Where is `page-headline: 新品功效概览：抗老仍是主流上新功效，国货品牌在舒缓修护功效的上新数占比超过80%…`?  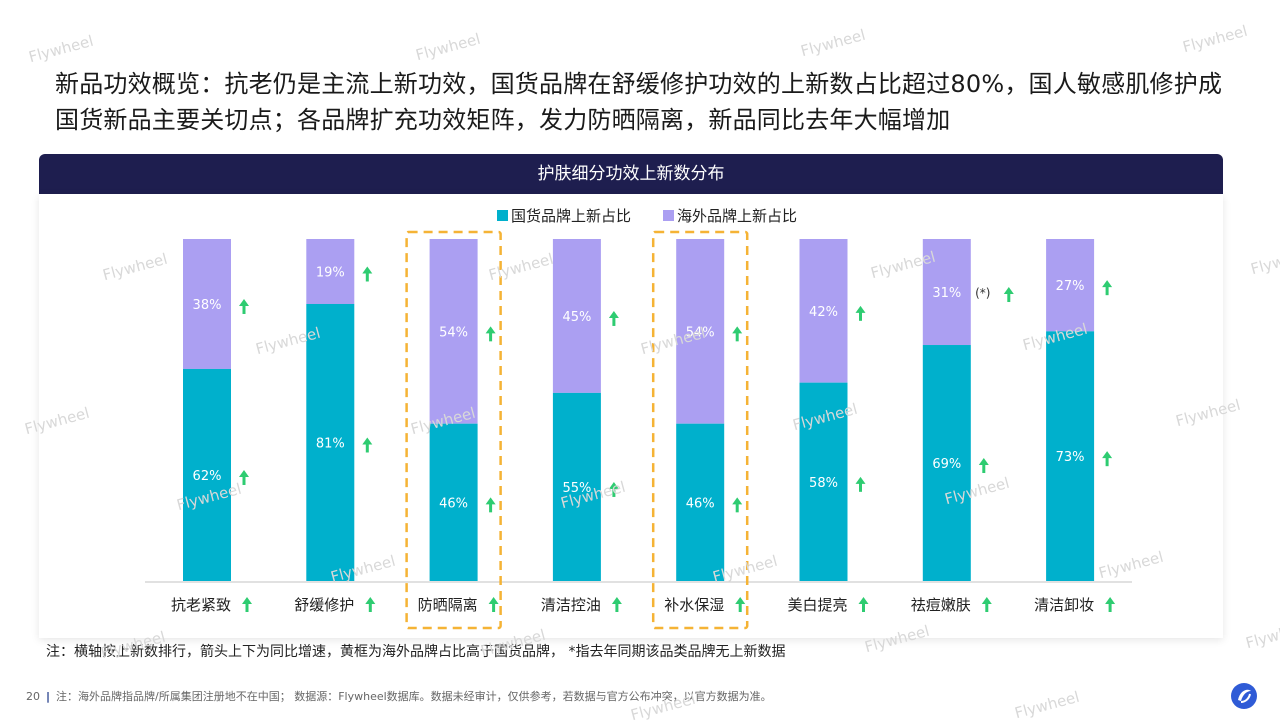
page-headline: 新品功效概览：抗老仍是主流上新功效，国货品牌在舒缓修护功效的上新数占比超过80%… is located at coordinates (639, 102).